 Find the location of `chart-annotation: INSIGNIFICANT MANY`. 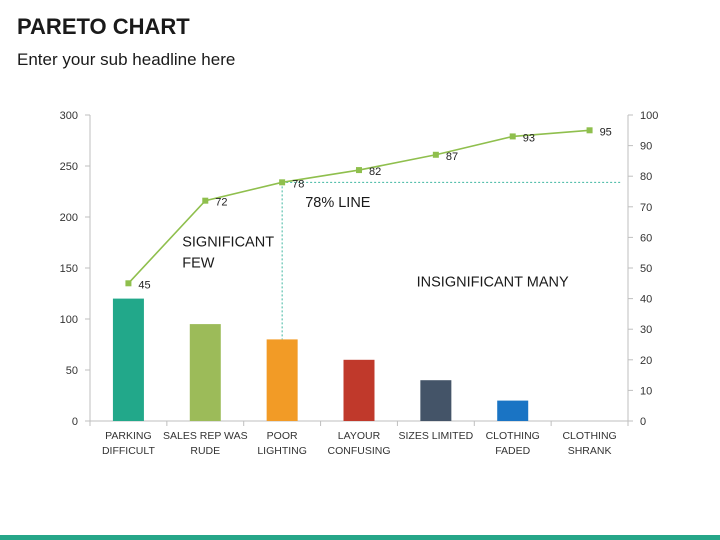

chart-annotation: INSIGNIFICANT MANY is located at coordinates (493, 282).